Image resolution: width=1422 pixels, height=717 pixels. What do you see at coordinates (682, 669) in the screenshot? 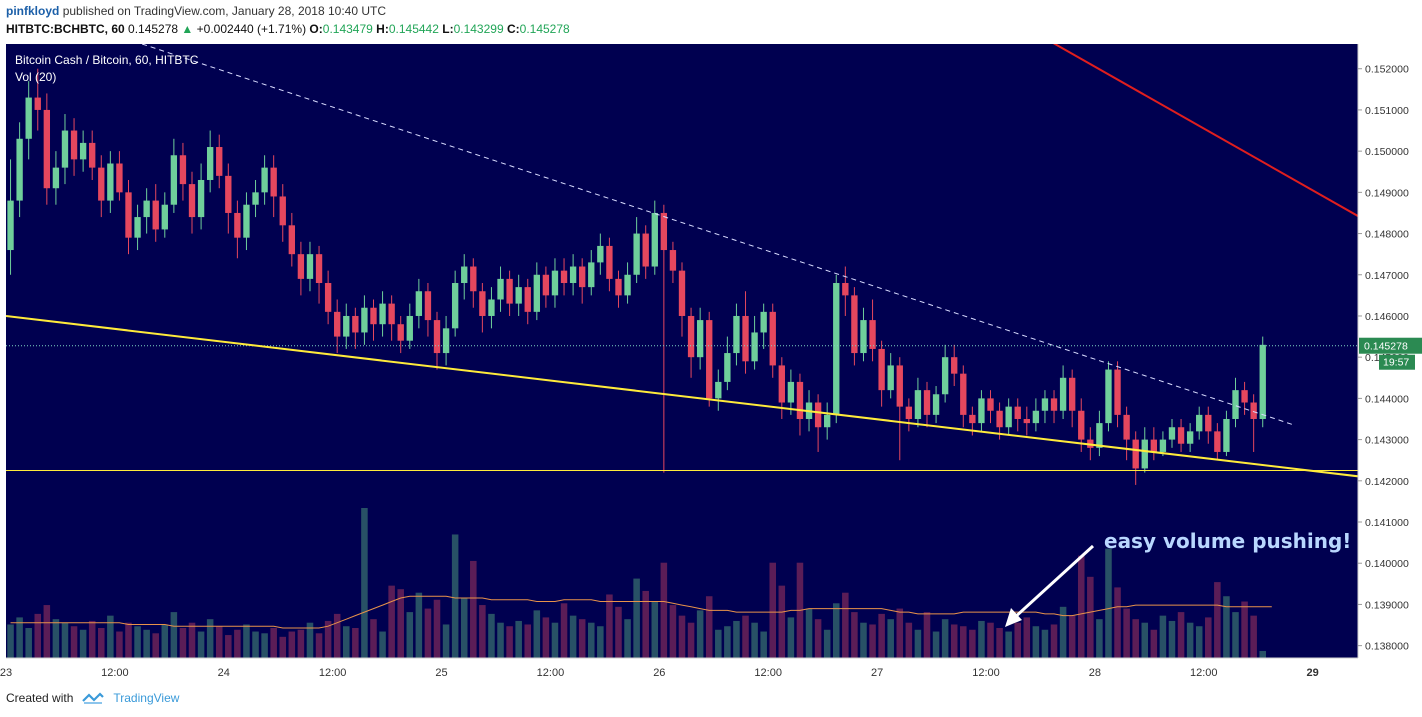
I see `time-axis-panel` at bounding box center [682, 669].